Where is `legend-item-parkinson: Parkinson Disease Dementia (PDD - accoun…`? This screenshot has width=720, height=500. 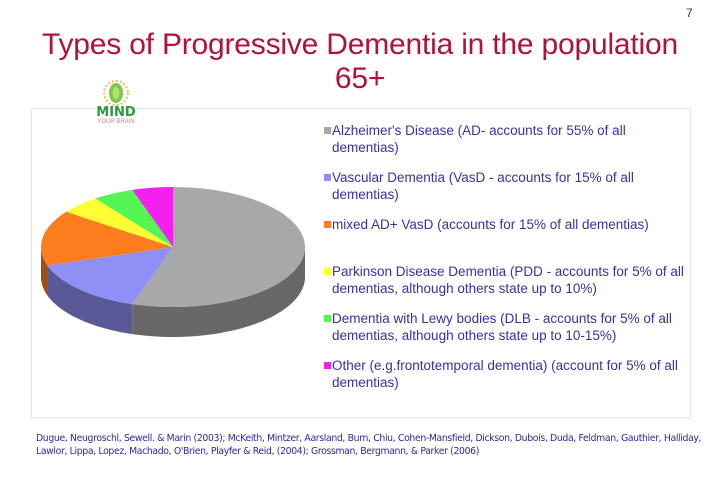
legend-item-parkinson: Parkinson Disease Dementia (PDD - accoun… is located at coordinates (509, 280).